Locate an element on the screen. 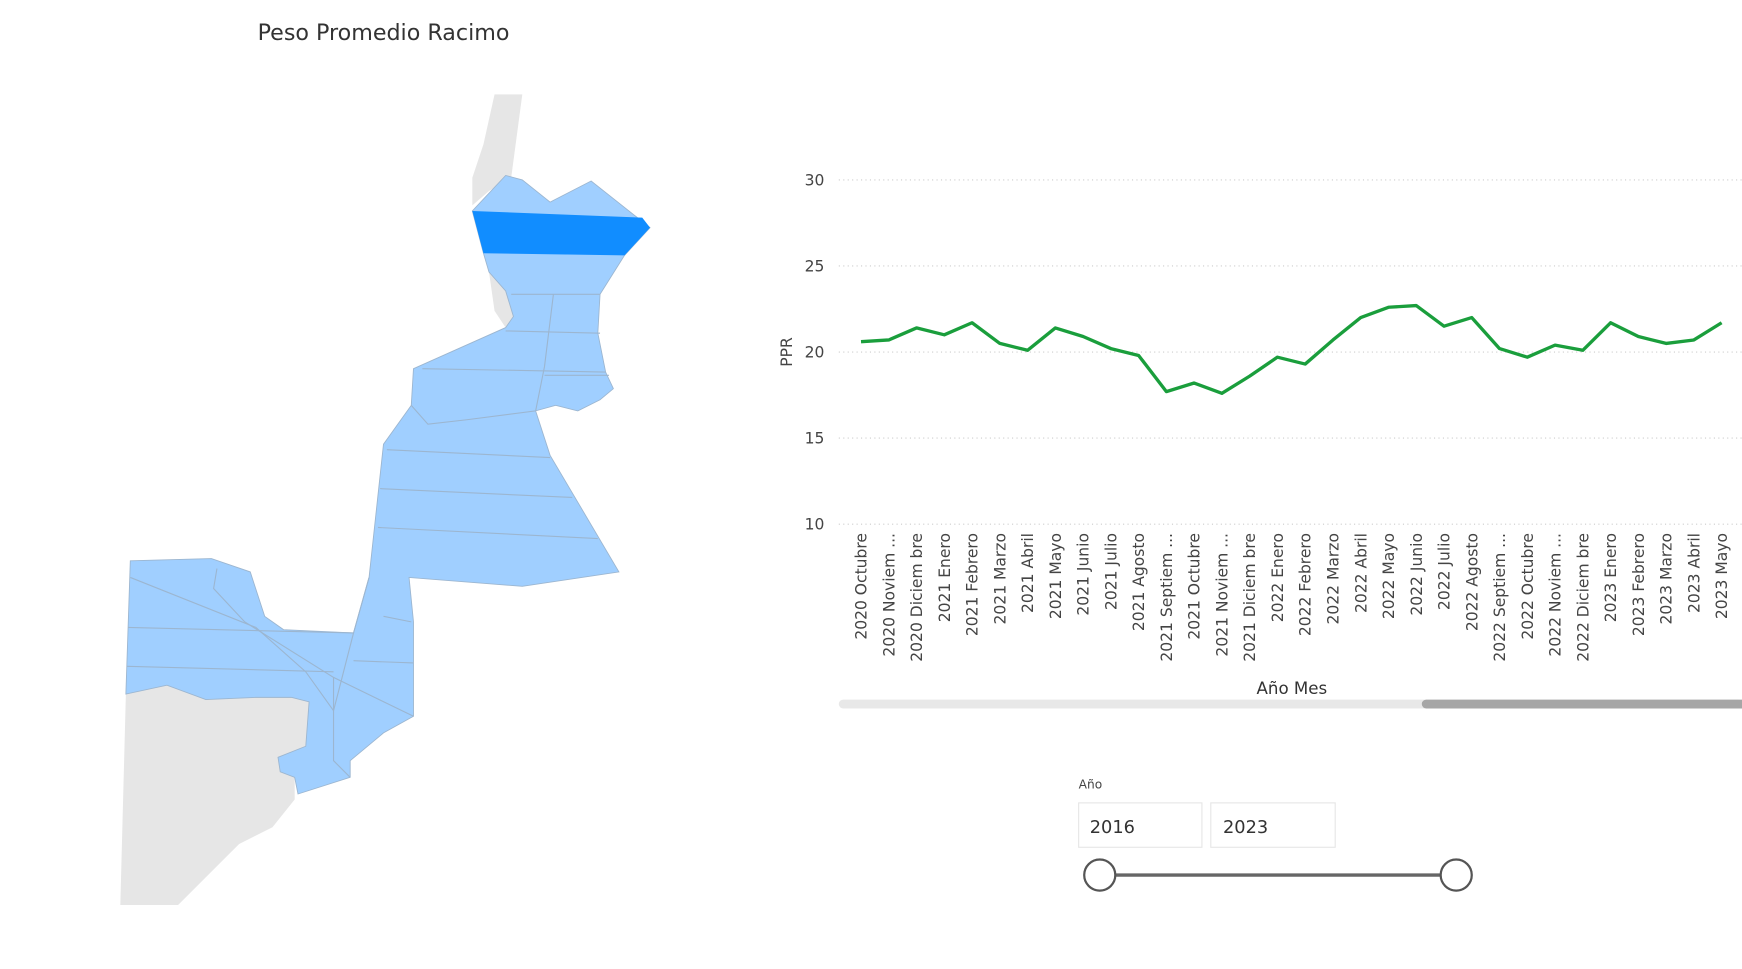 Image resolution: width=1742 pixels, height=969 pixels. x-tick-label: 2022 Enero is located at coordinates (1278, 577).